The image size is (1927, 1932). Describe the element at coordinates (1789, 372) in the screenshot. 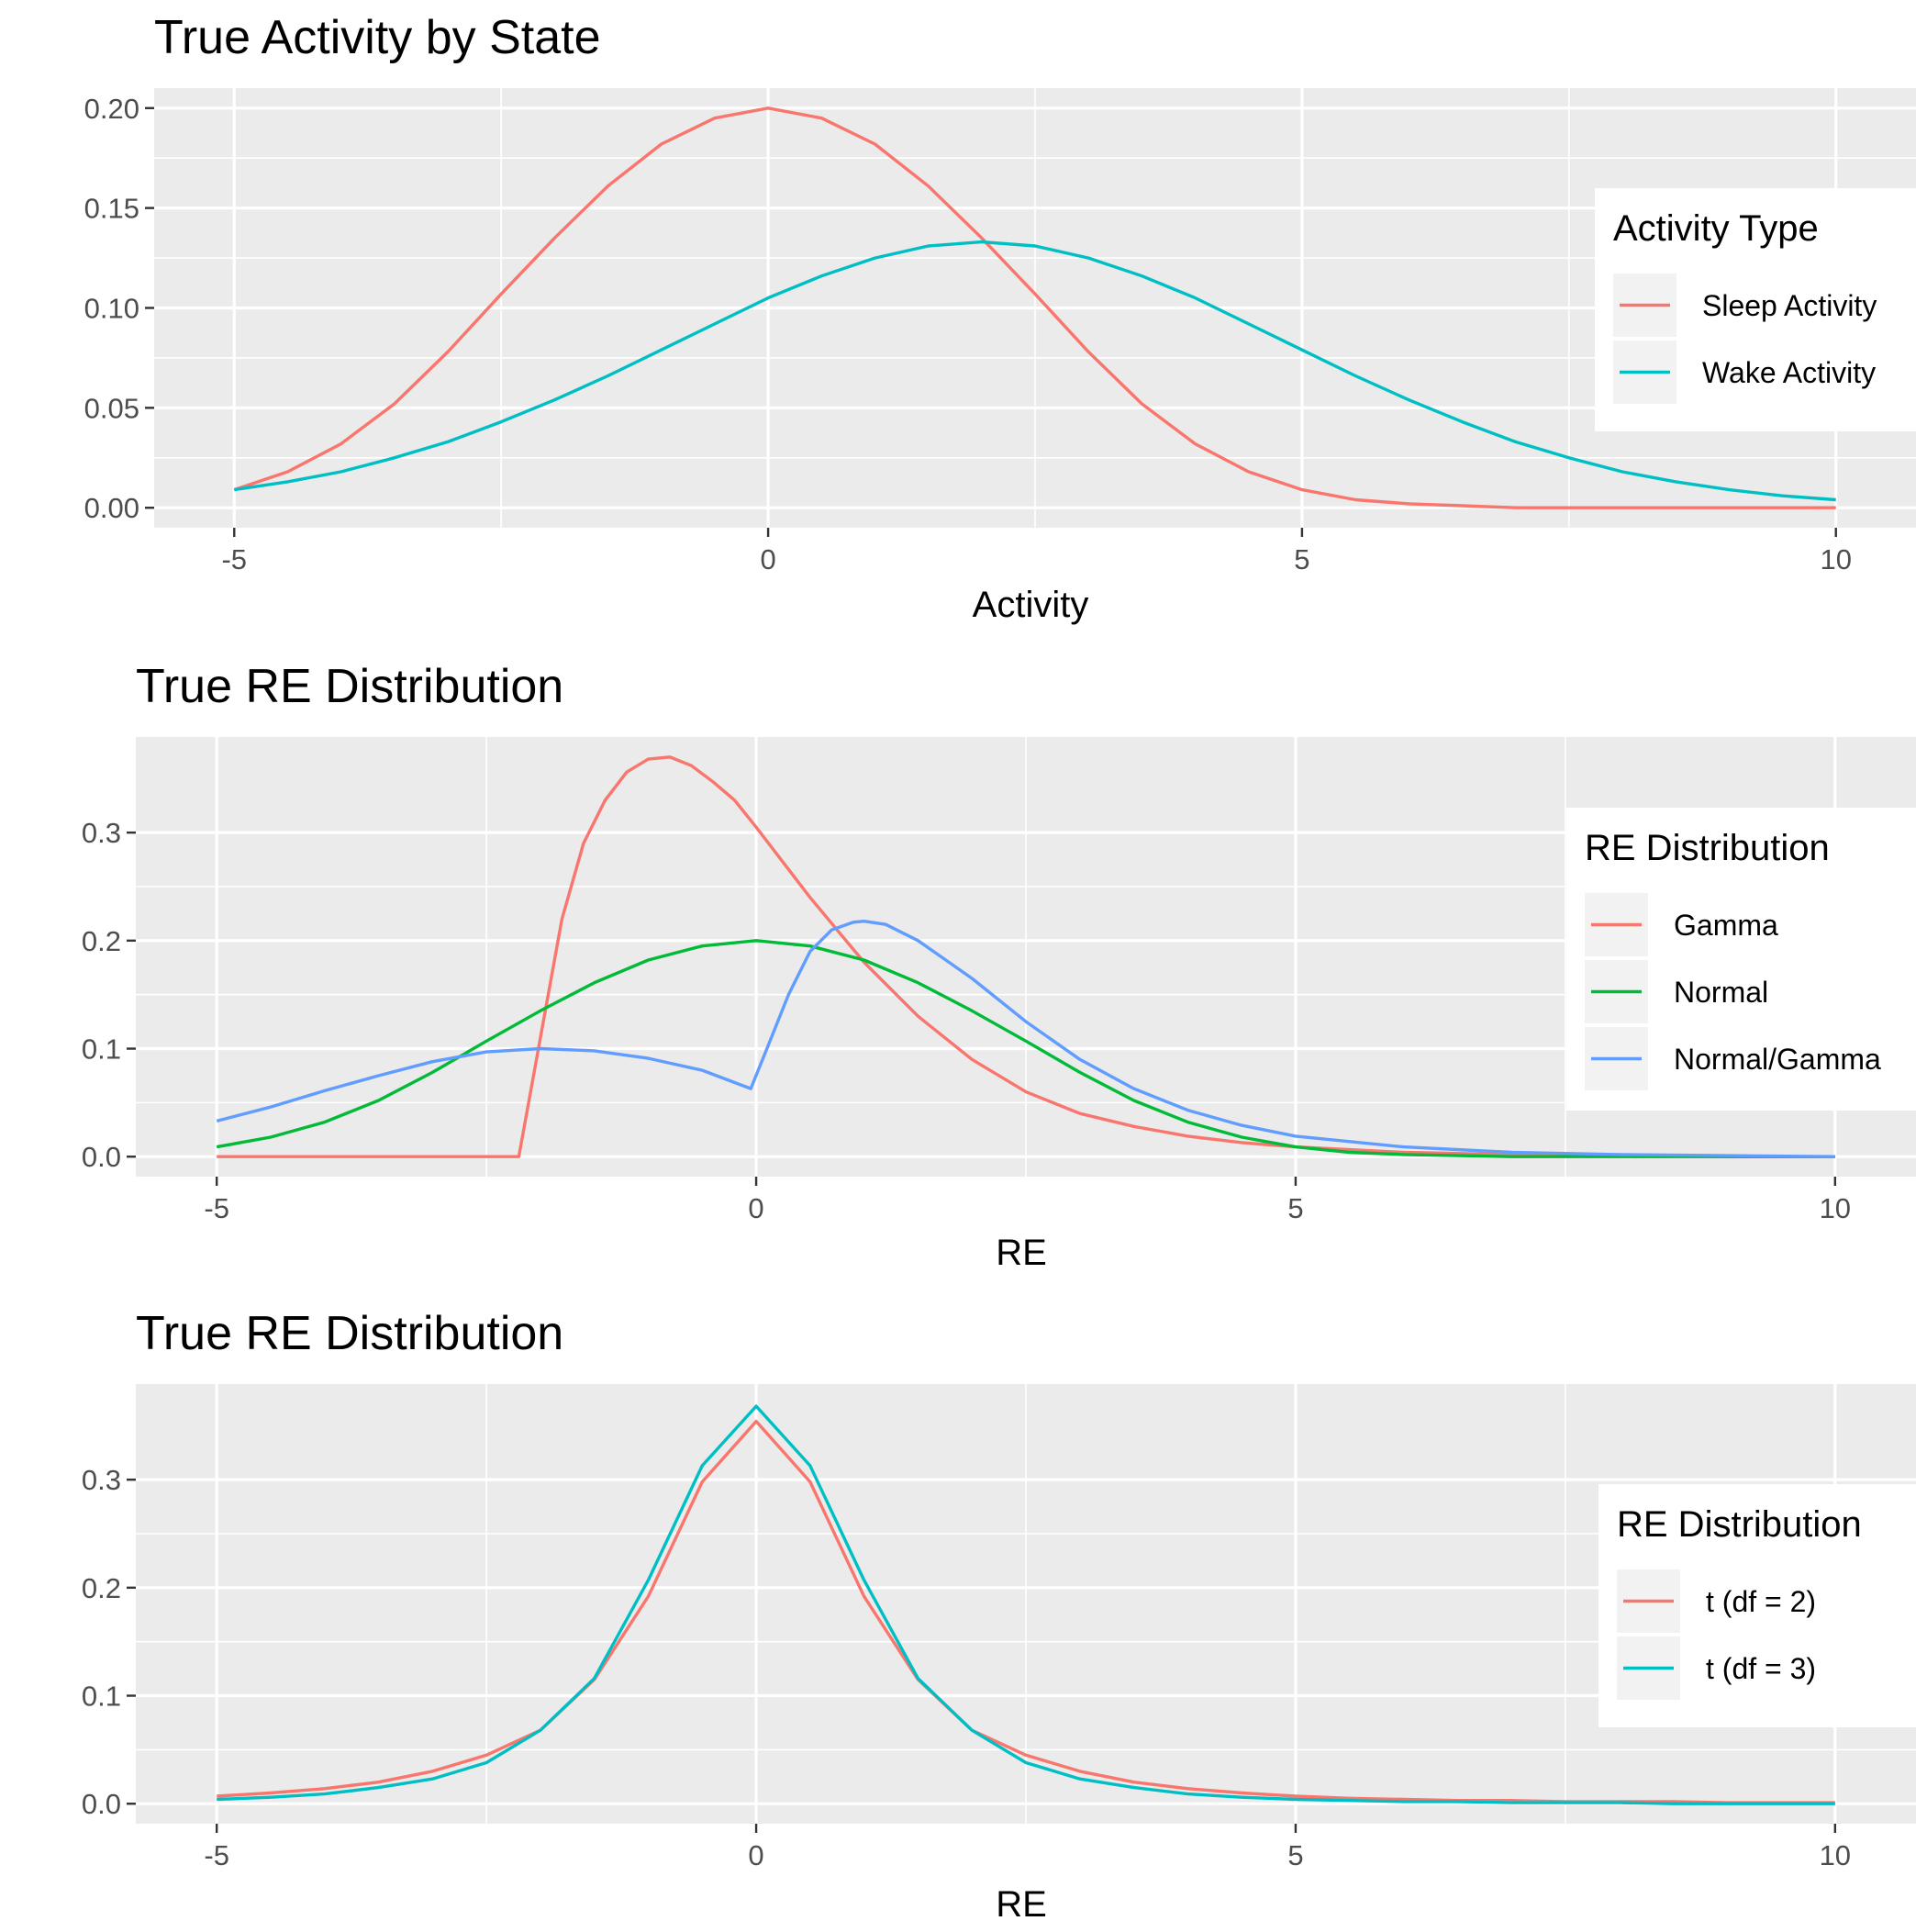

I see `legend-label: Wake Activity` at that location.